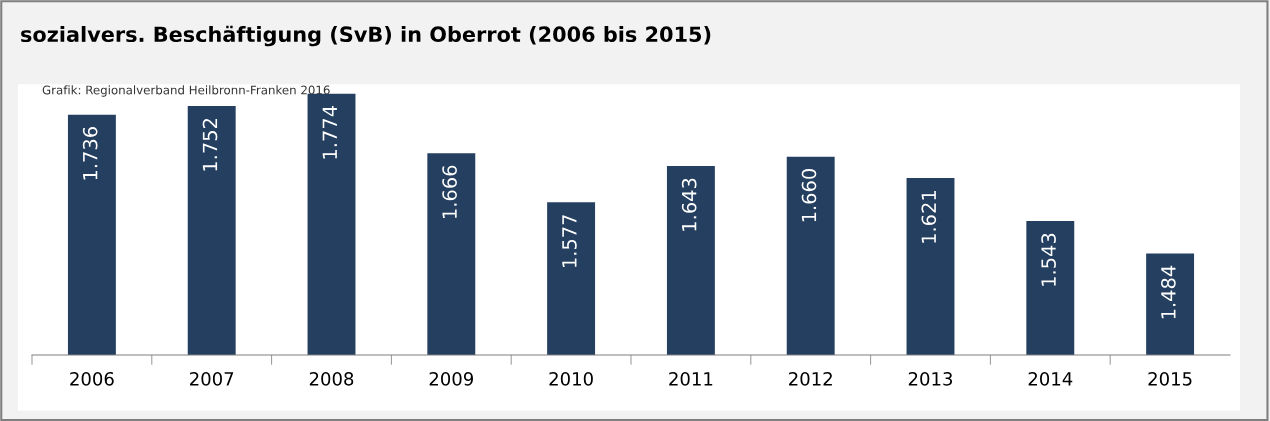  What do you see at coordinates (930, 378) in the screenshot?
I see `x-tick-label: 2013` at bounding box center [930, 378].